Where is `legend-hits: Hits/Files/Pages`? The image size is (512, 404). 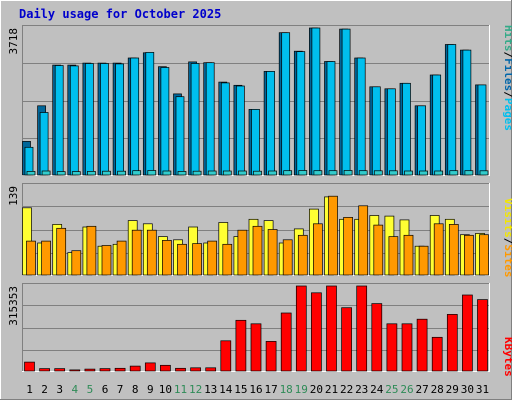 legend-hits: Hits/Files/Pages is located at coordinates (507, 78).